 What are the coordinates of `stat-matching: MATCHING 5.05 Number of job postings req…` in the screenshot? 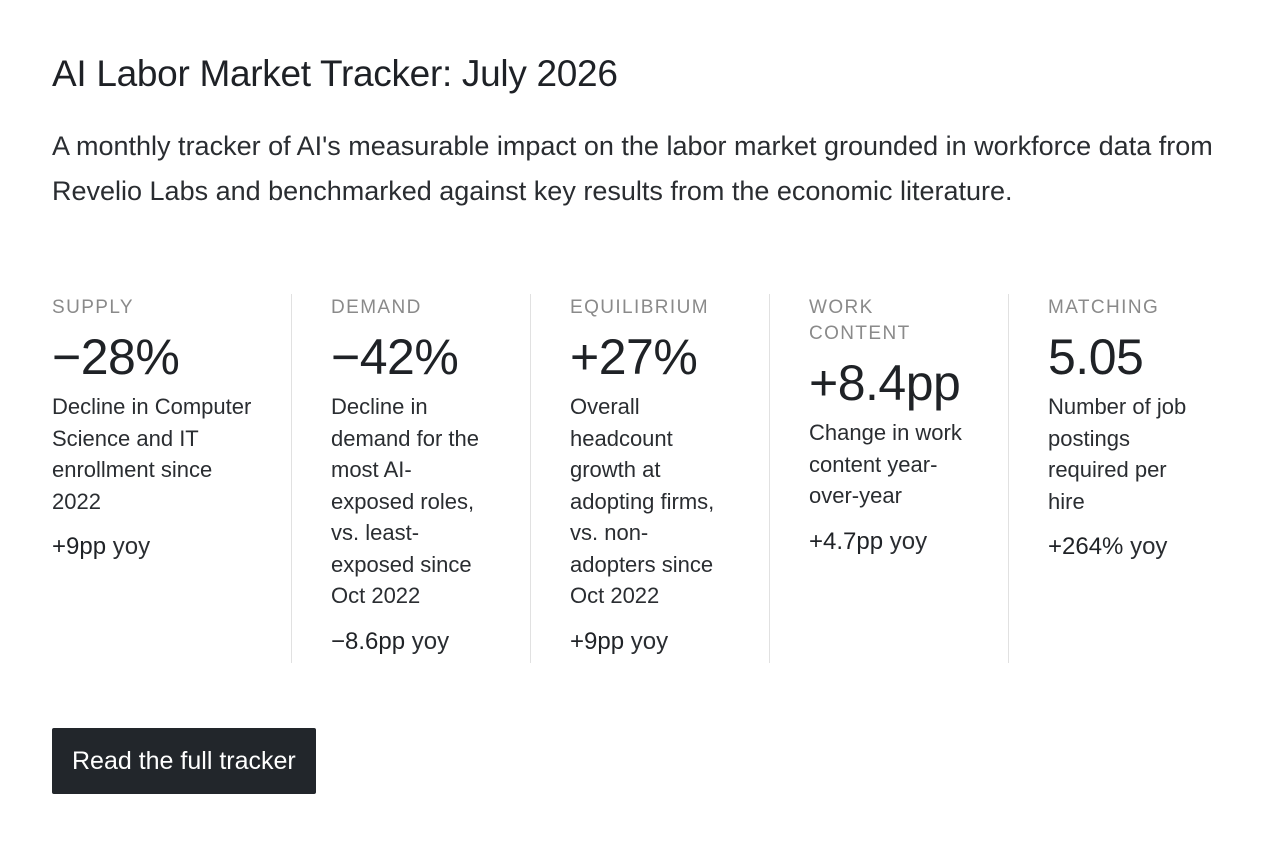 It's located at (1127, 478).